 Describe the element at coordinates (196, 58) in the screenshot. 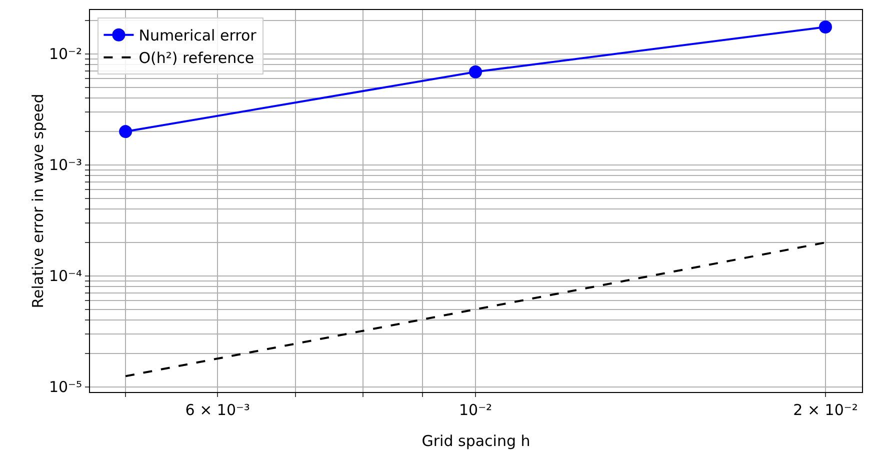

I see `legend-label: O(h²) reference` at that location.